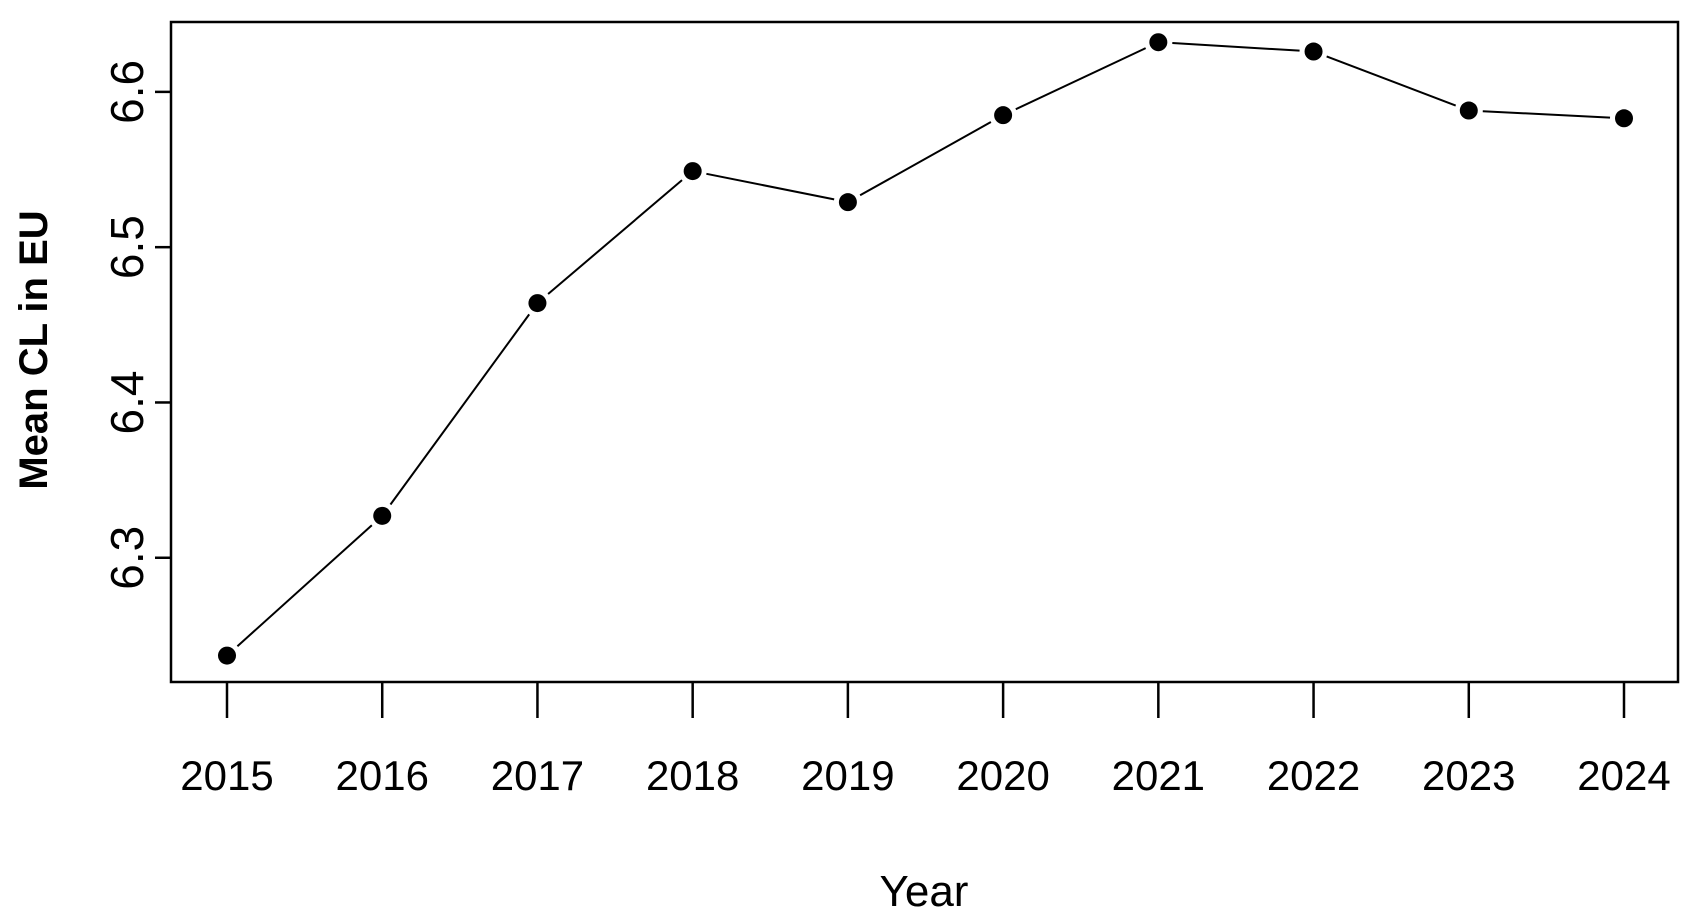 The height and width of the screenshot is (924, 1691). What do you see at coordinates (537, 775) in the screenshot?
I see `x-tick-label: 2017` at bounding box center [537, 775].